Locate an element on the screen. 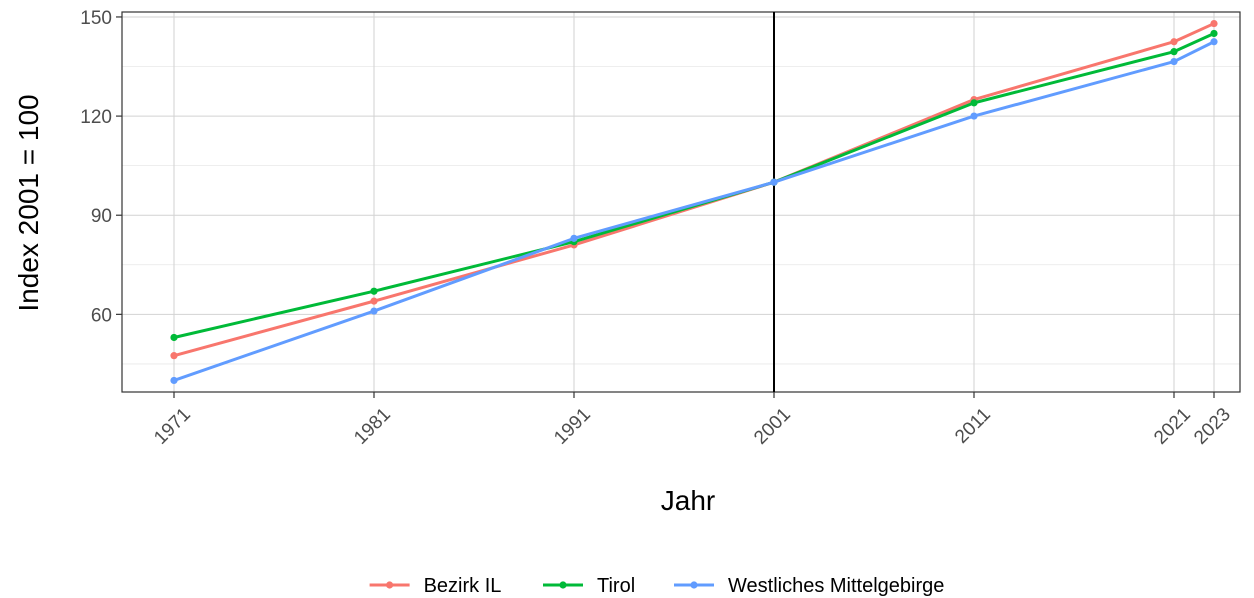 The height and width of the screenshot is (598, 1254). x-axis-title: Jahr is located at coordinates (688, 500).